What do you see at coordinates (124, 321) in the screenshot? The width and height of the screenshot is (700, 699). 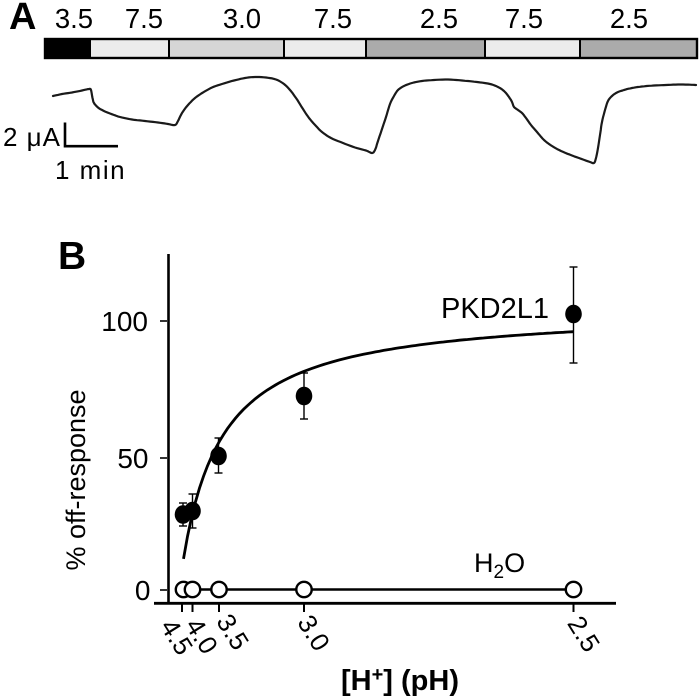 I see `svg-text: 100` at bounding box center [124, 321].